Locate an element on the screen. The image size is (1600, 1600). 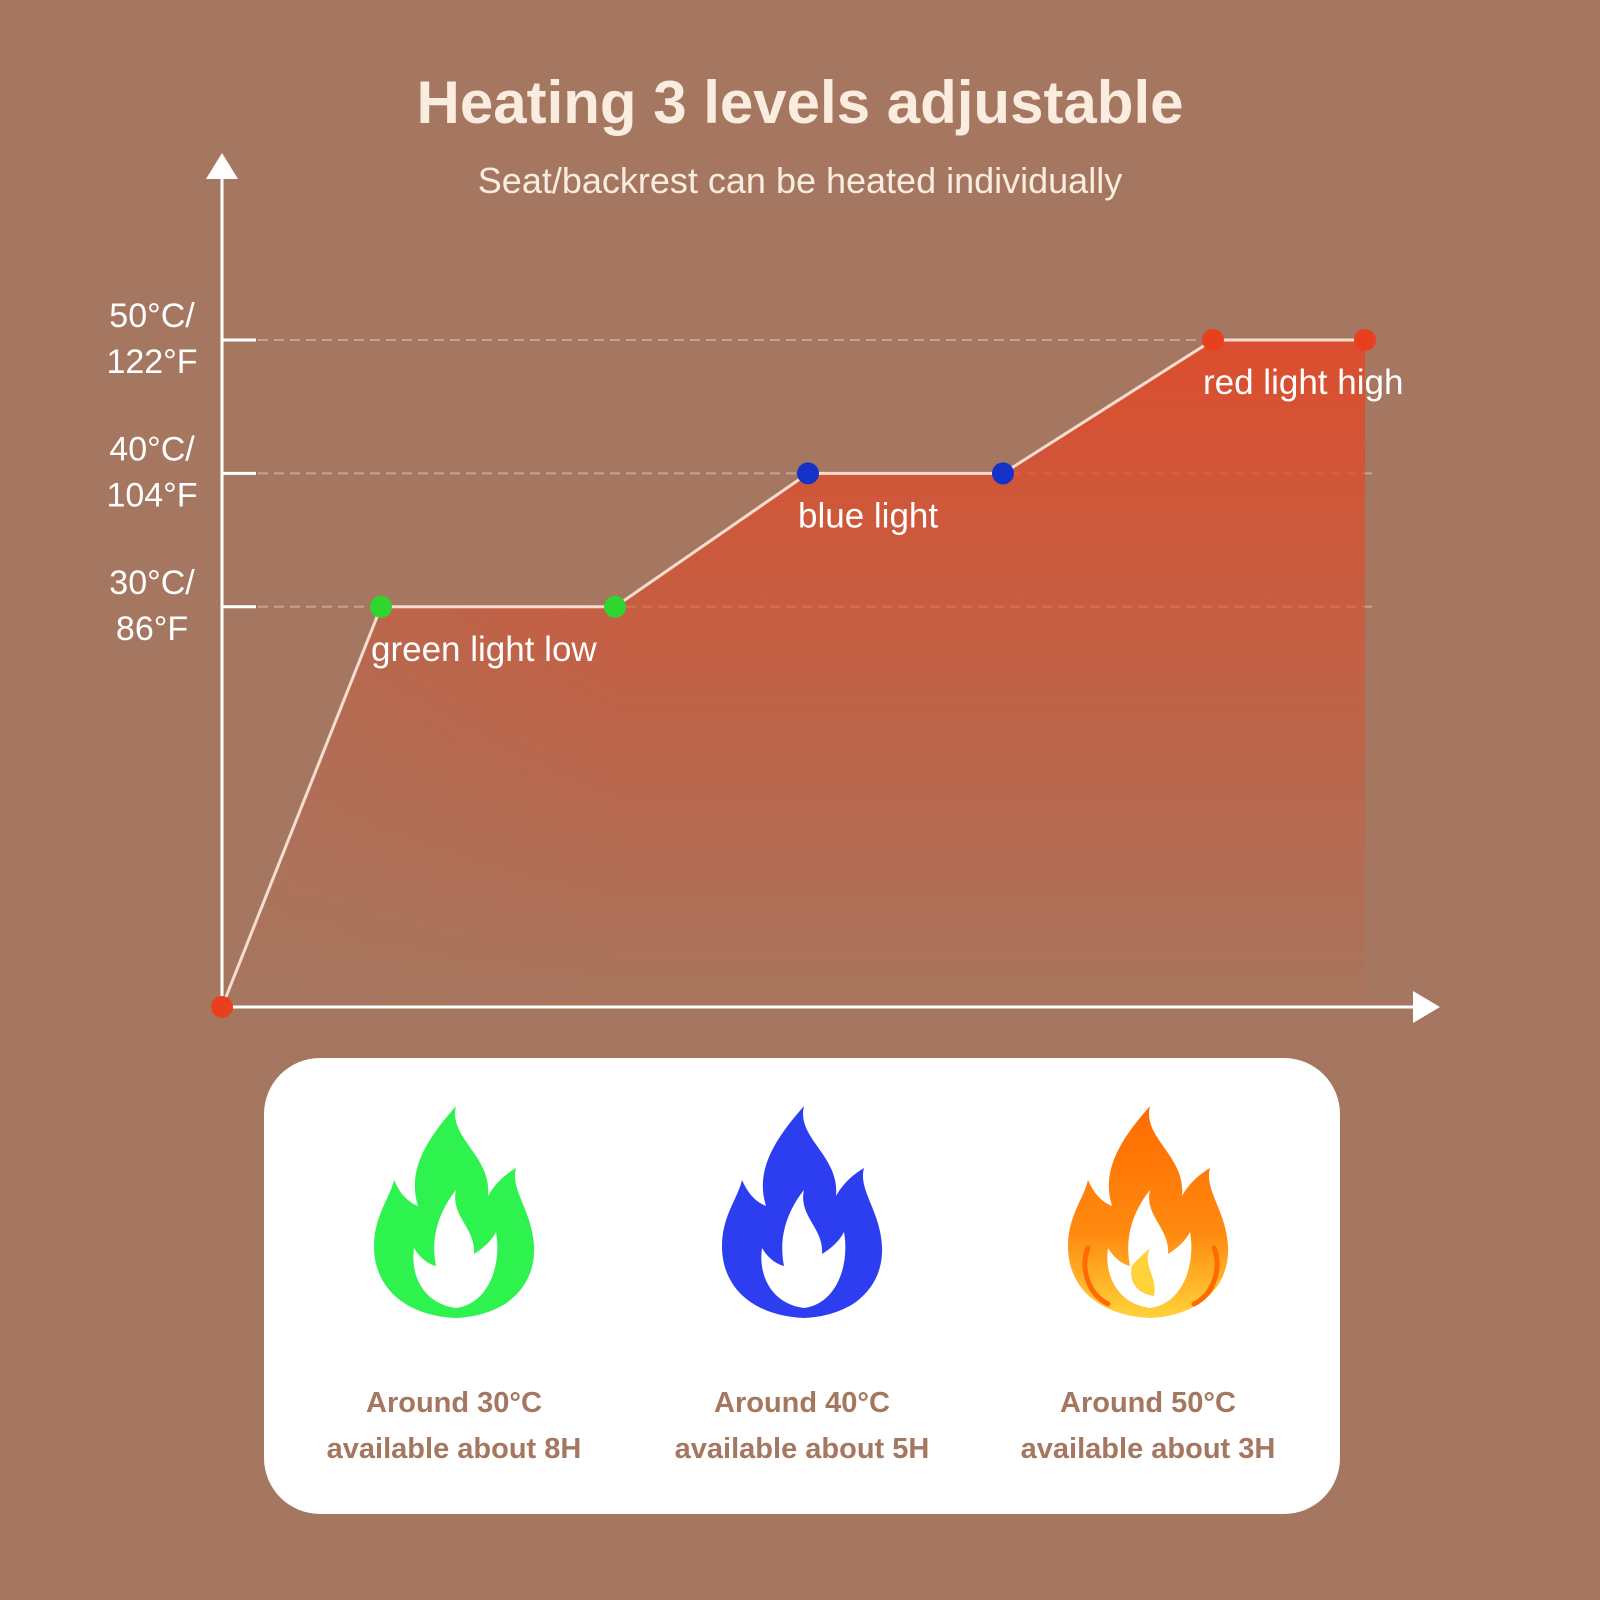
flame-core is located at coordinates (1143, 1272).